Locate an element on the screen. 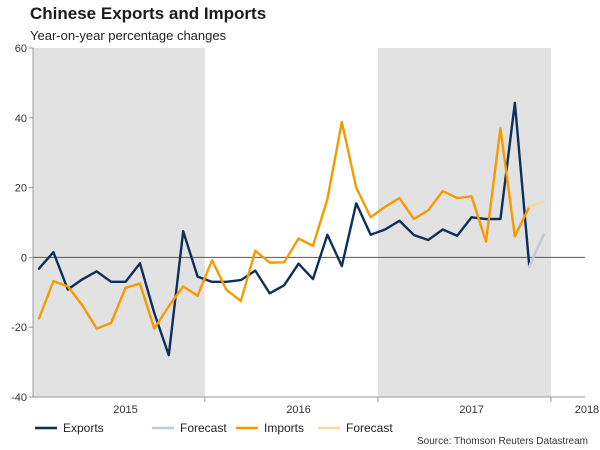 This screenshot has height=450, width=600. y-tick-label-0: 0 is located at coordinates (24, 258).